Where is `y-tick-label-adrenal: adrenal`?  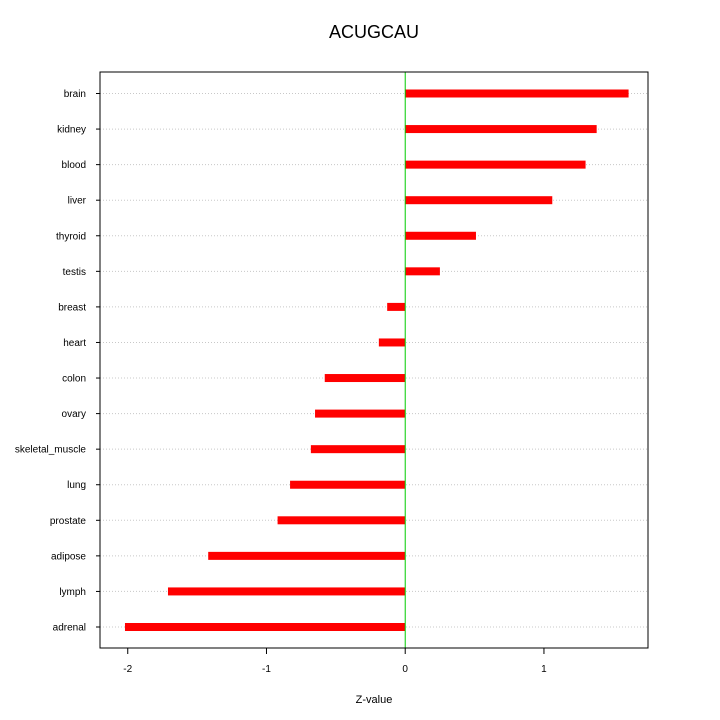 y-tick-label-adrenal: adrenal is located at coordinates (69, 628).